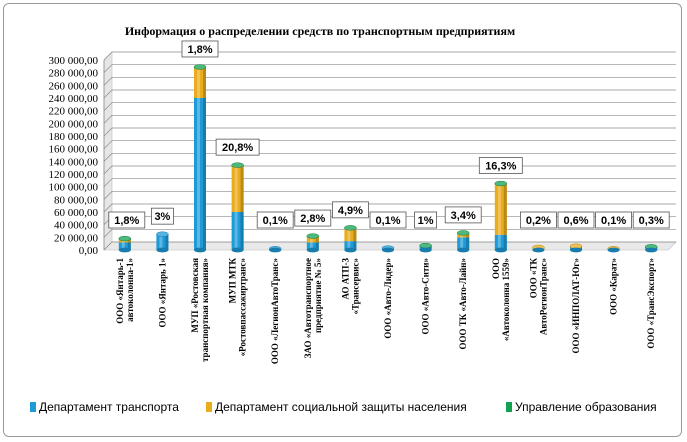  I want to click on y-tick-label: 60 000,00, so click(76, 213).